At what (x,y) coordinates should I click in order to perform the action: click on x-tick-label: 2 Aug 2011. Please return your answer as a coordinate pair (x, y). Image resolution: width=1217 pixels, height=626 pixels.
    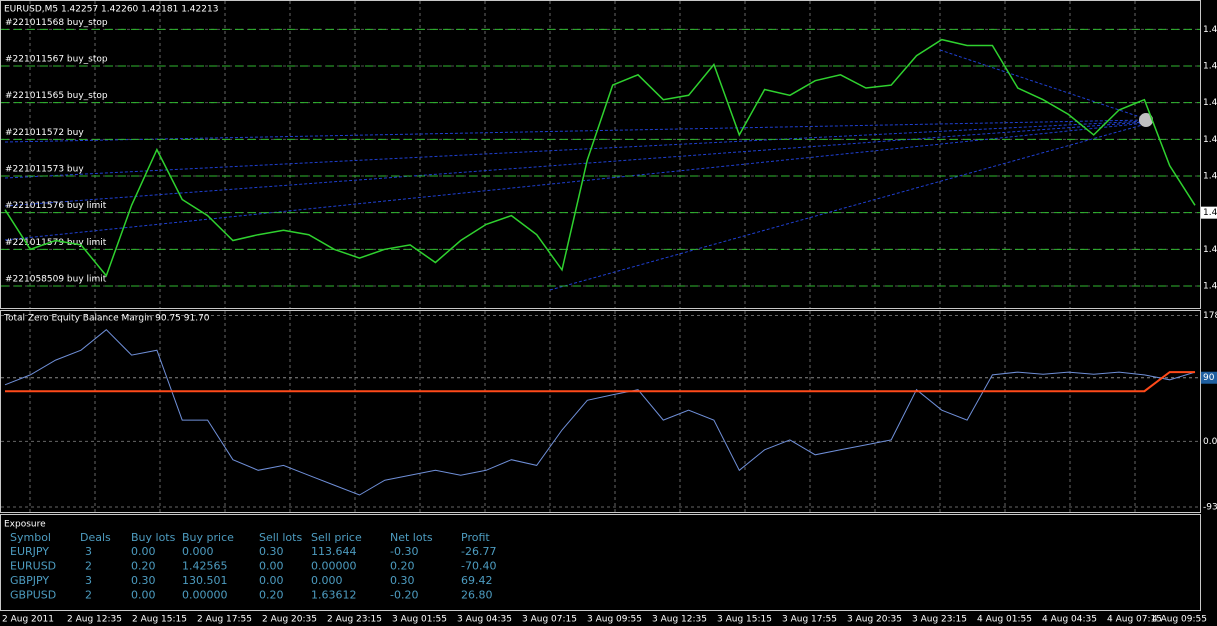
    Looking at the image, I should click on (28, 620).